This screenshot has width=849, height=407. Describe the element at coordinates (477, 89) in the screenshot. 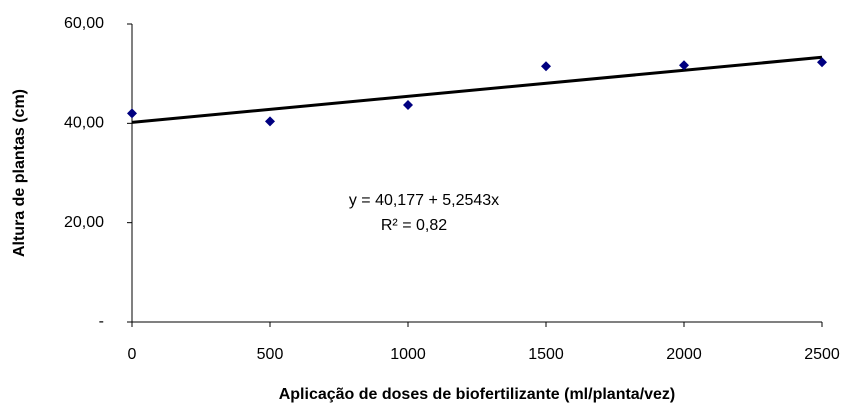

I see `trendline` at that location.